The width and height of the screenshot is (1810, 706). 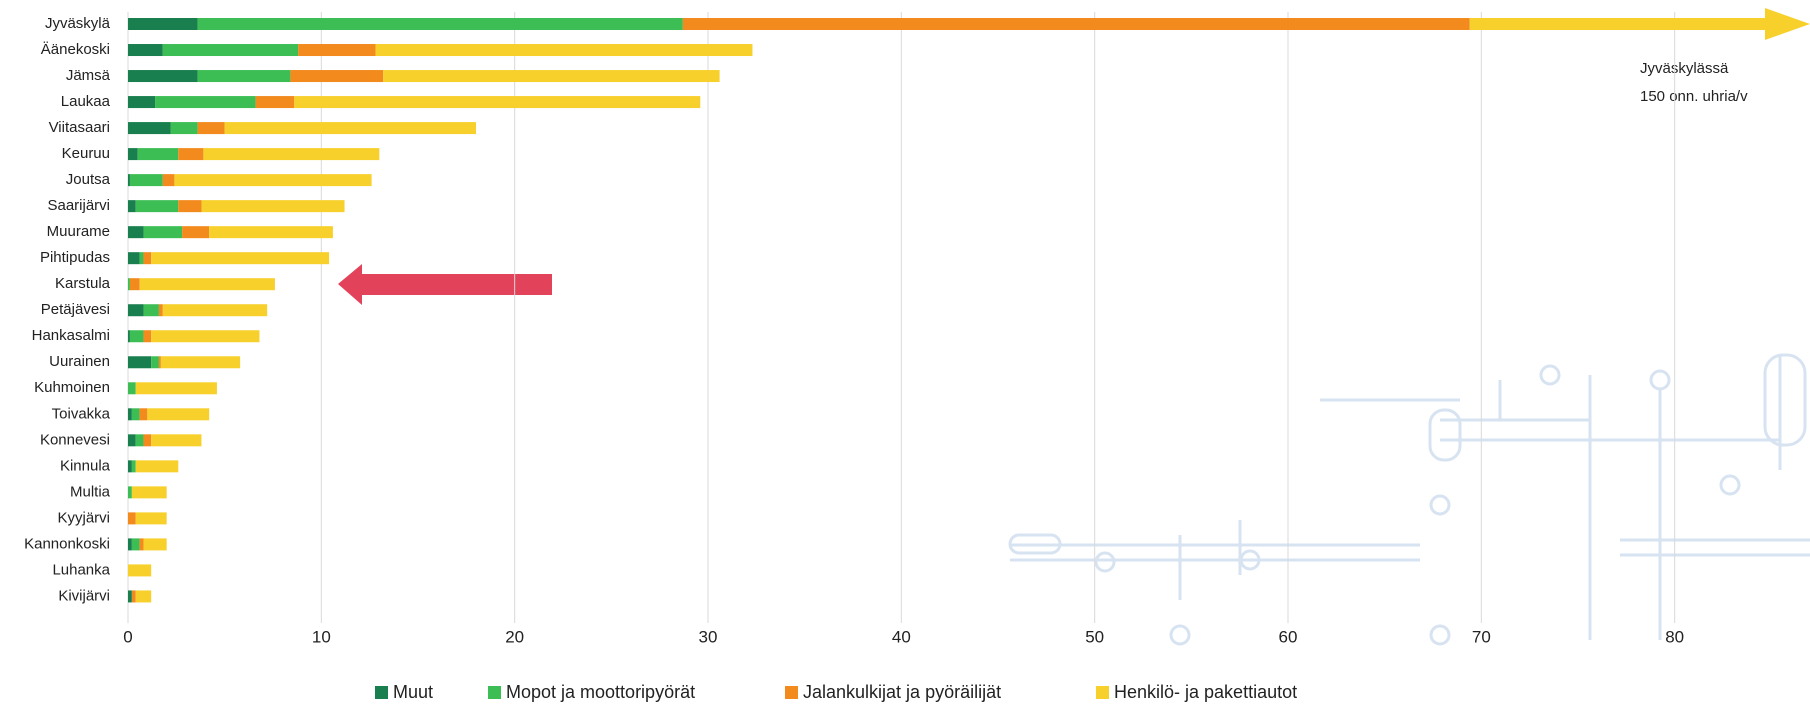 What do you see at coordinates (83, 517) in the screenshot?
I see `y-tick-label: Kyyjärvi` at bounding box center [83, 517].